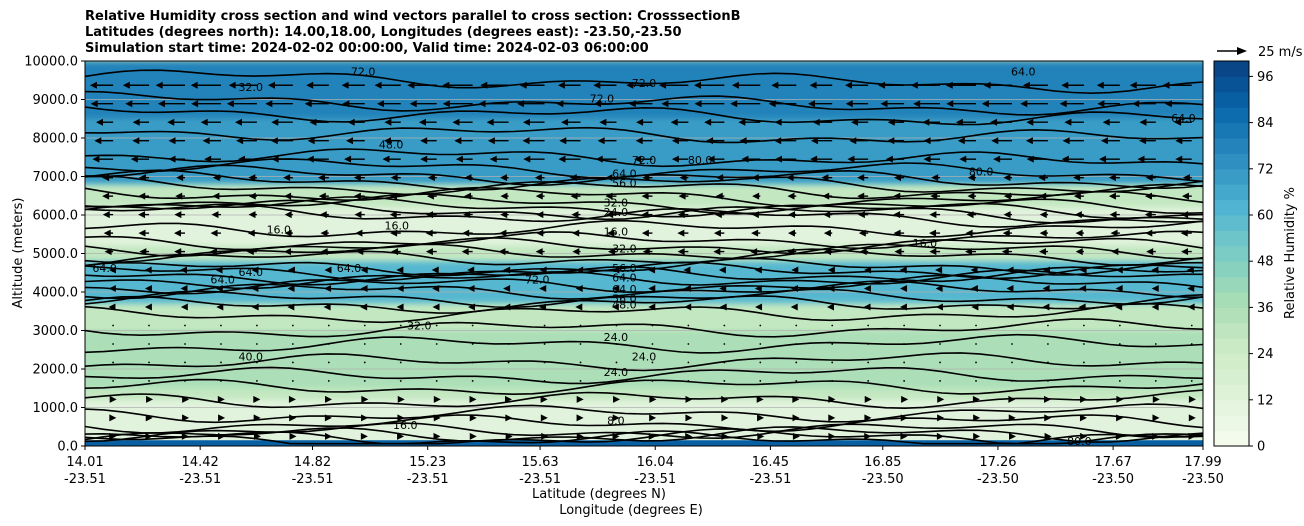 Image resolution: width=1304 pixels, height=526 pixels. What do you see at coordinates (56, 100) in the screenshot?
I see `y-tick-label-9: 9000.0` at bounding box center [56, 100].